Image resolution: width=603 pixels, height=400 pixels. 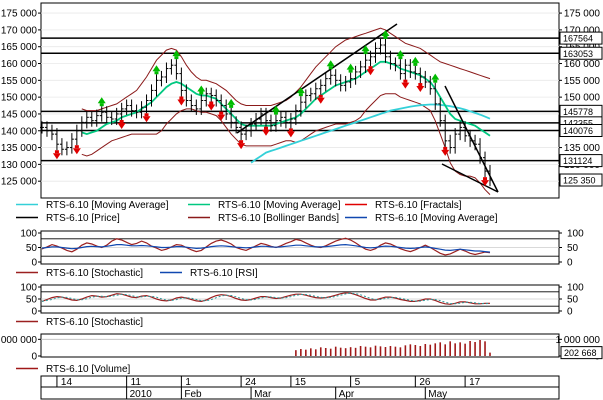 I want to click on trend-line-up, so click(x=317, y=78).